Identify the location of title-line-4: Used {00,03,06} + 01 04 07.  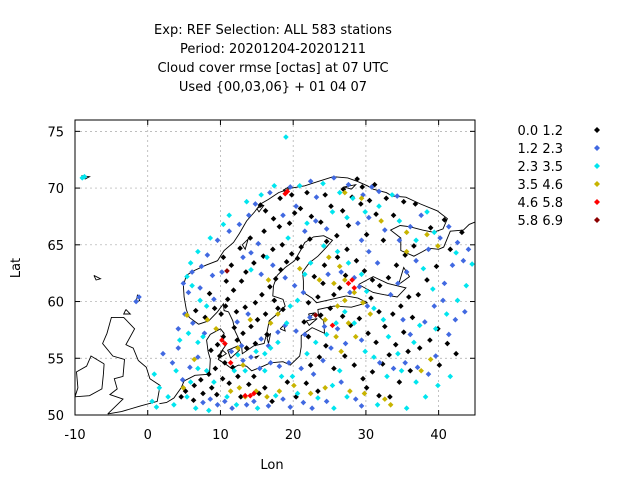
(273, 87).